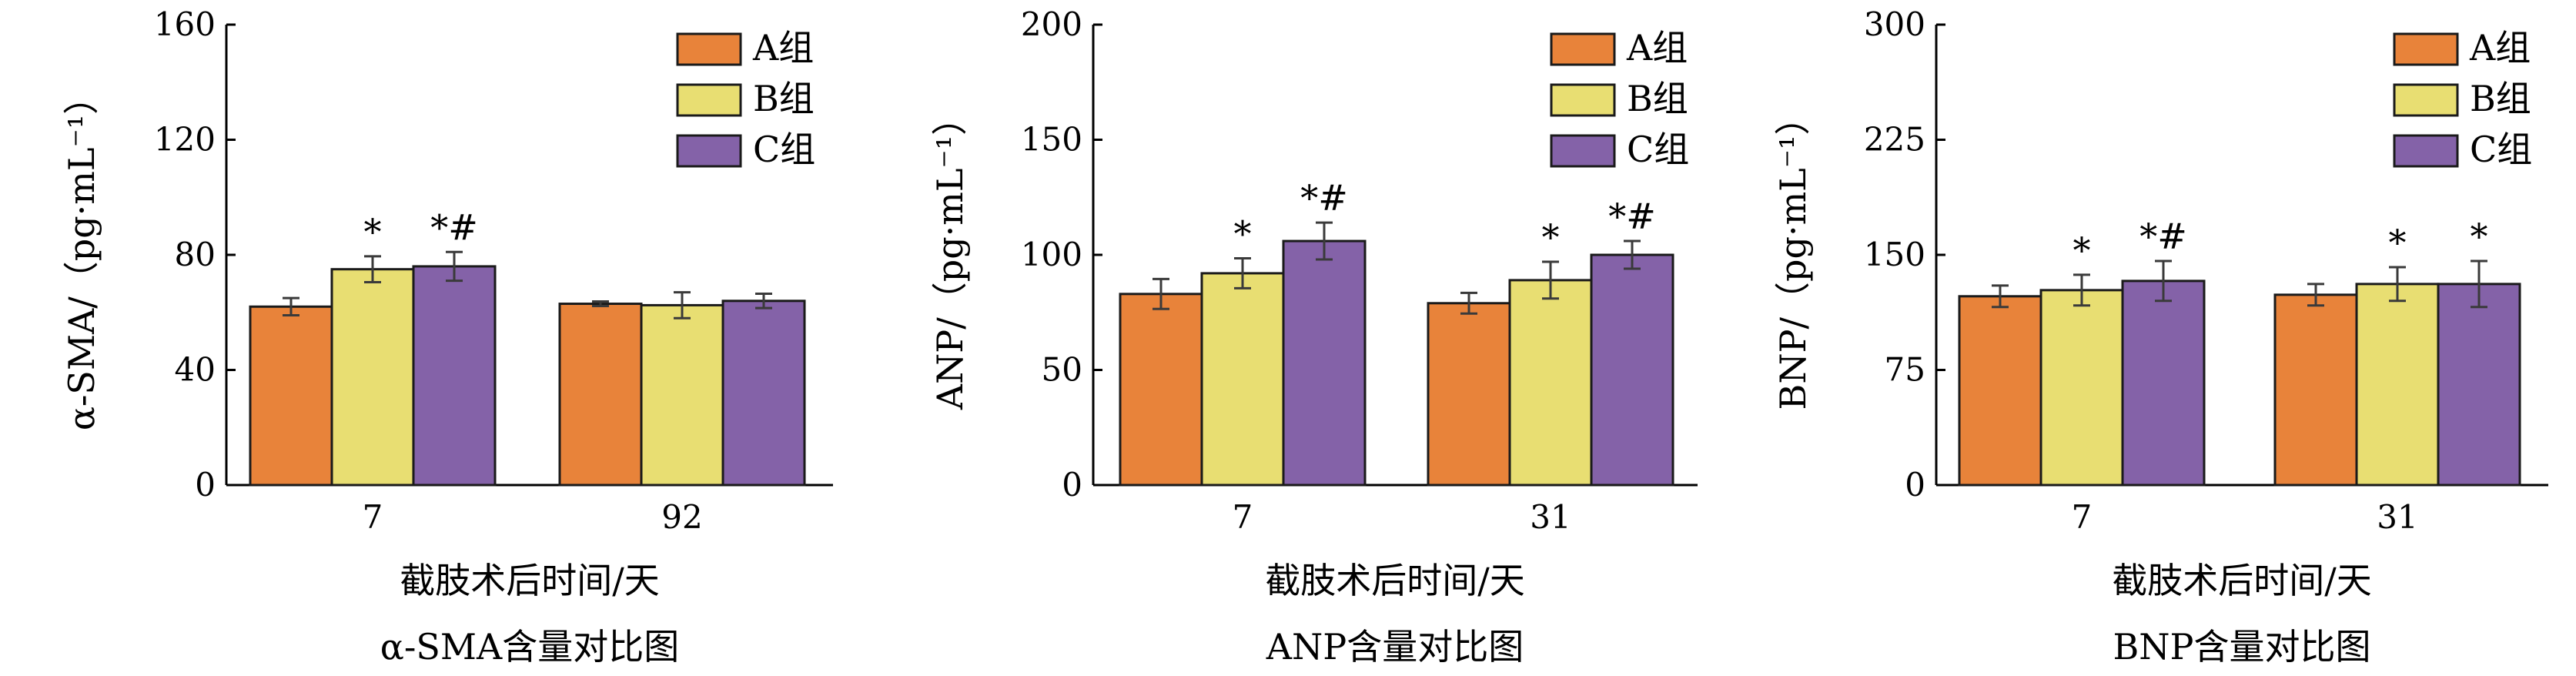 The width and height of the screenshot is (2576, 676). Describe the element at coordinates (185, 140) in the screenshot. I see `y-tick-label: 120` at that location.